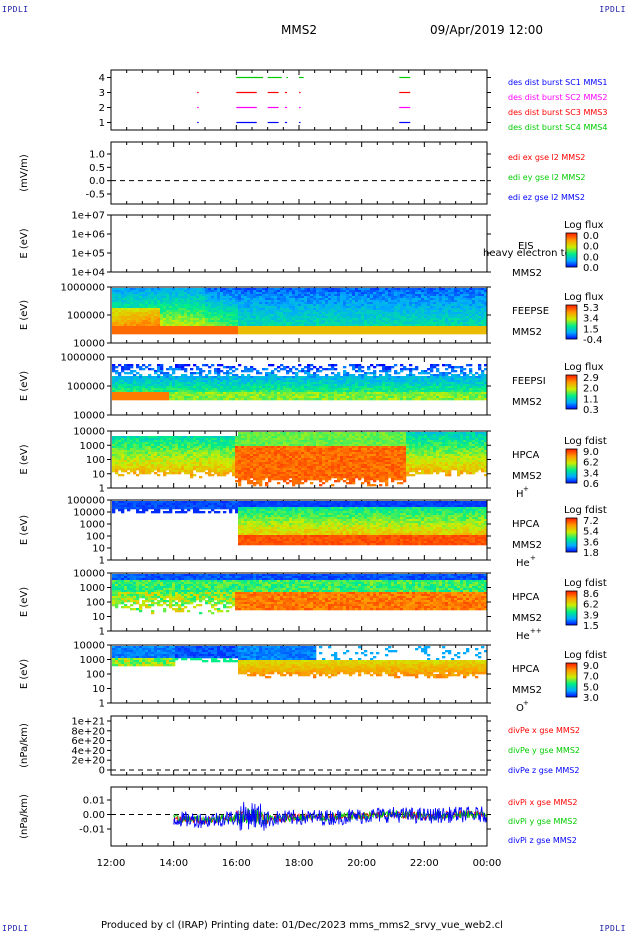 Image resolution: width=630 pixels, height=934 pixels. What do you see at coordinates (88, 216) in the screenshot?
I see `y-tick-label: 1e+07` at bounding box center [88, 216].